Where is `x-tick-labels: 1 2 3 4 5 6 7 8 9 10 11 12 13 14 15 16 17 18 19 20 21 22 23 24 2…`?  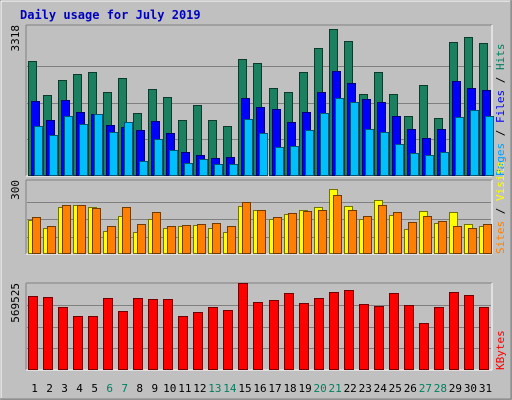
x-tick-labels: 1 2 3 4 5 6 7 8 9 10 11 12 13 14 15 16 17 18 19 20 21 22 23 24 2… is located at coordinates (261, 388).